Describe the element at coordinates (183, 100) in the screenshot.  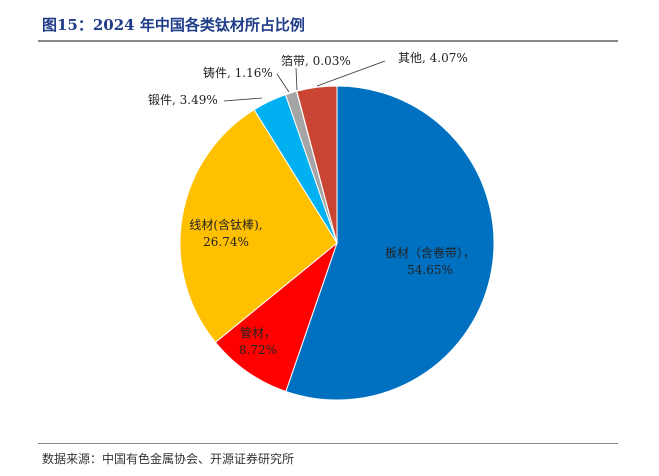
I see `data-label-3: 锻件, 3.49%` at that location.